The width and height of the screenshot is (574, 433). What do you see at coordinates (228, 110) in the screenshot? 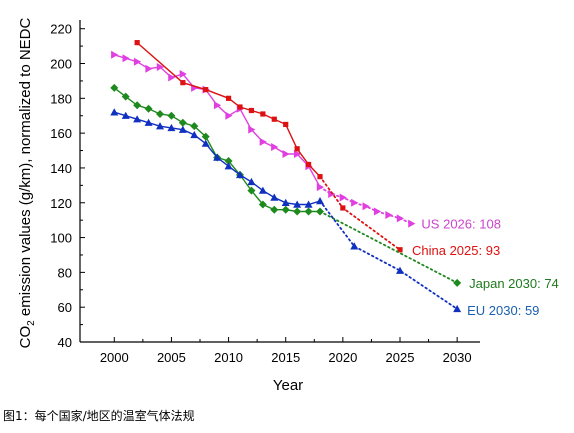
I see `series-line-china` at bounding box center [228, 110].